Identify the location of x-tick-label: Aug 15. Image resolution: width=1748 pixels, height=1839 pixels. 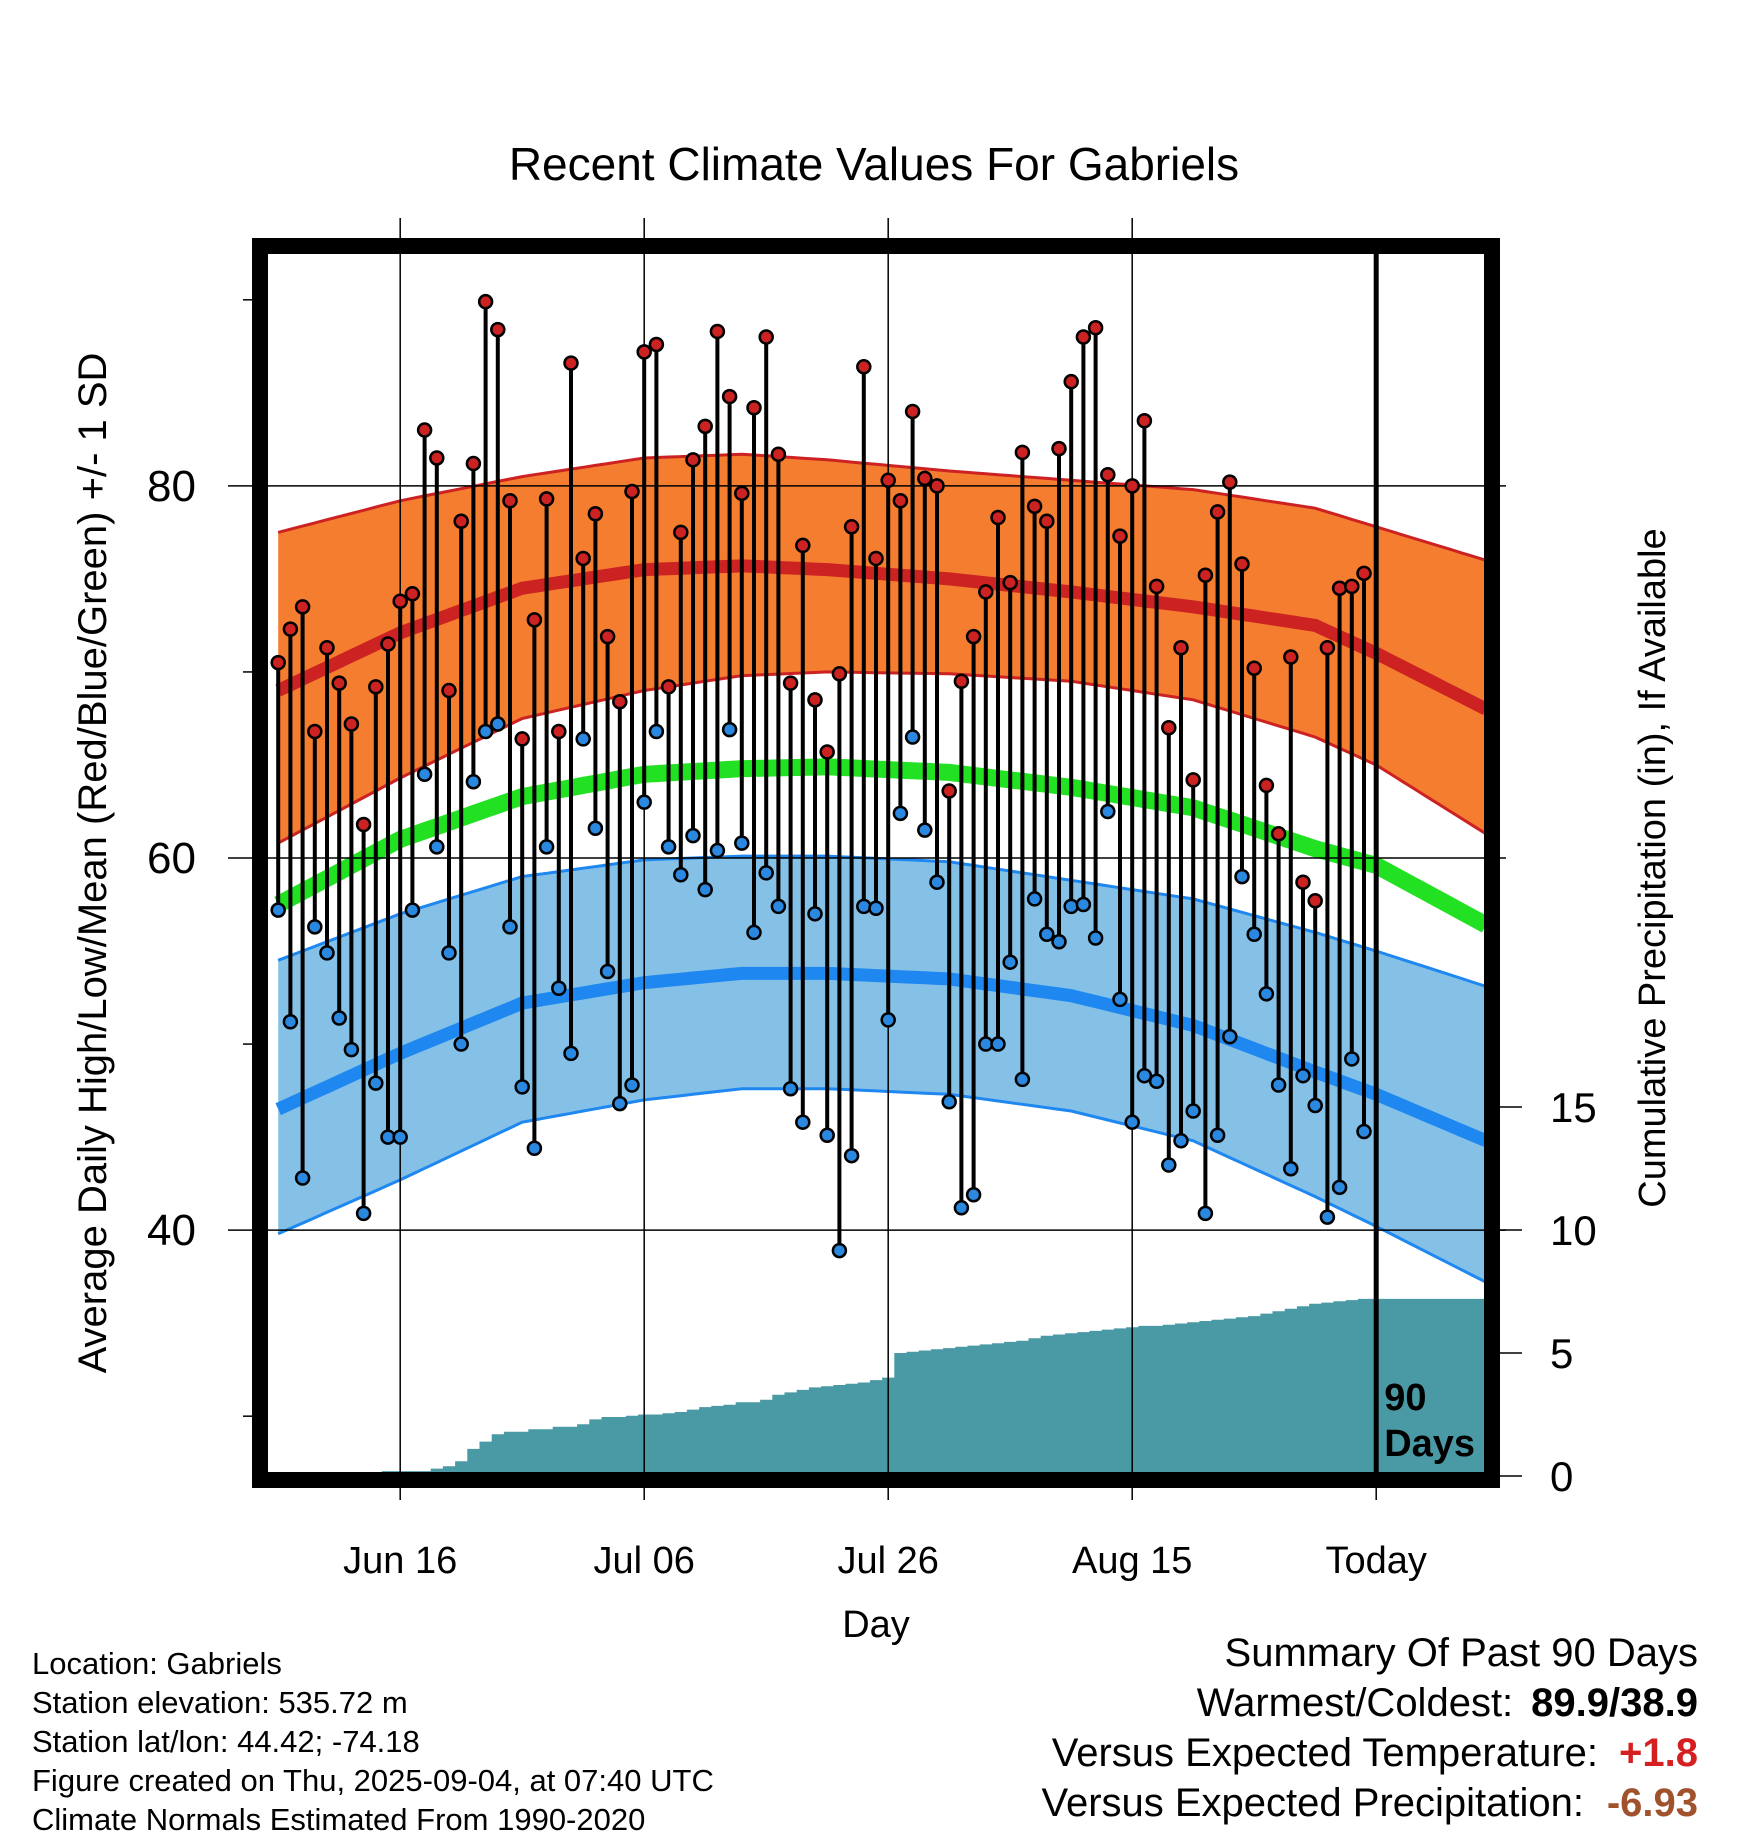
(1132, 1561).